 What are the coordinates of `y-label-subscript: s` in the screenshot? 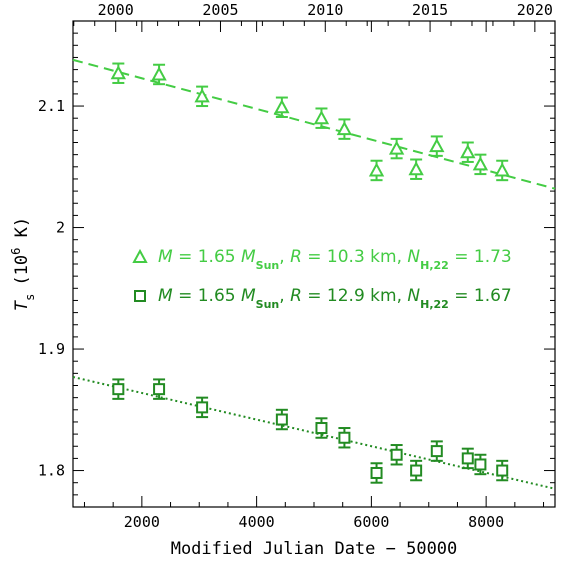 It's located at (30, 297).